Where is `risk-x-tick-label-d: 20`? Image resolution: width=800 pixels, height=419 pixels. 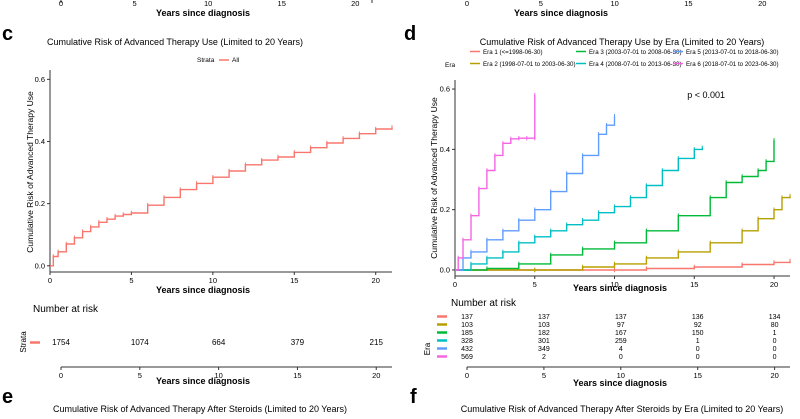
risk-x-tick-label-d: 20 is located at coordinates (774, 375).